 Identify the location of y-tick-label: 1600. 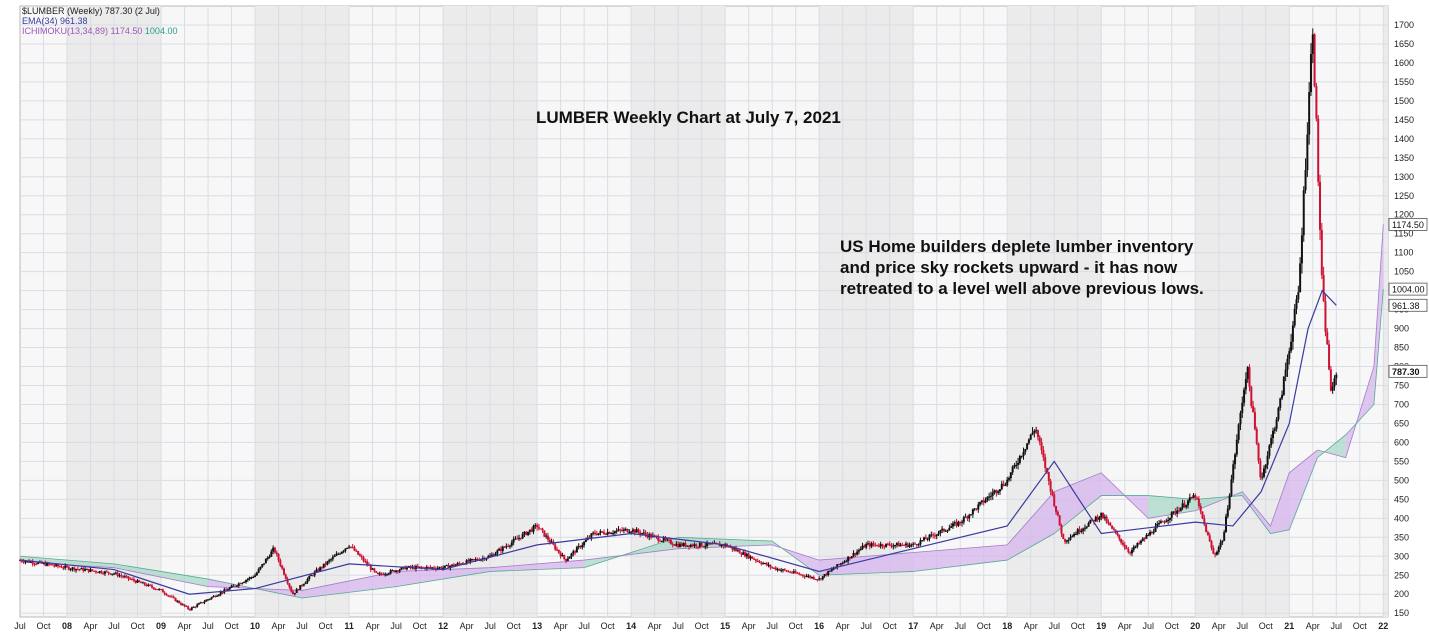
(1404, 63).